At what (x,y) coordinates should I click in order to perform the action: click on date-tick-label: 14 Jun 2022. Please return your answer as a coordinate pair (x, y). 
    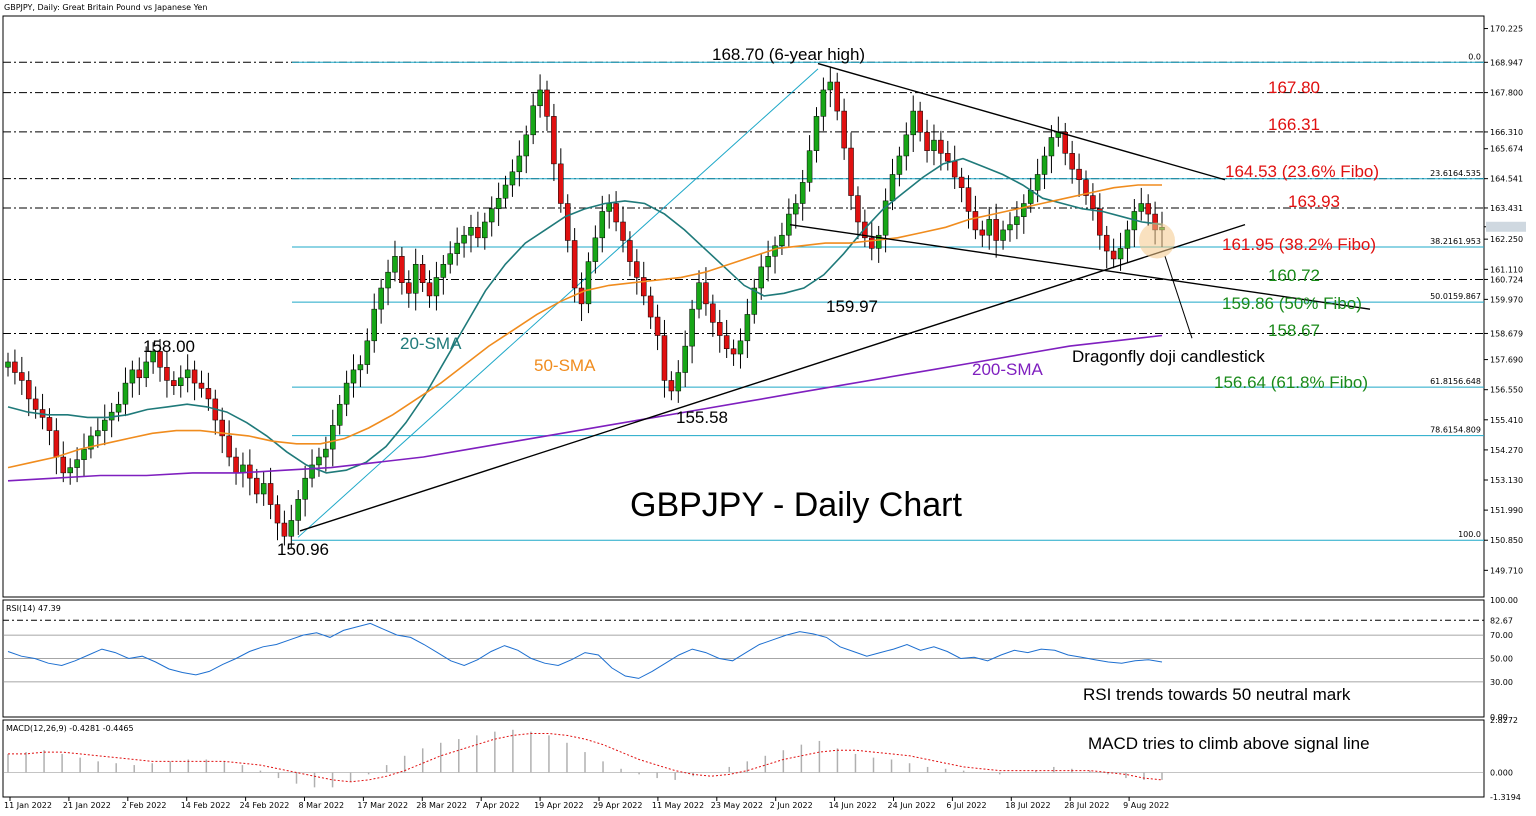
    Looking at the image, I should click on (853, 805).